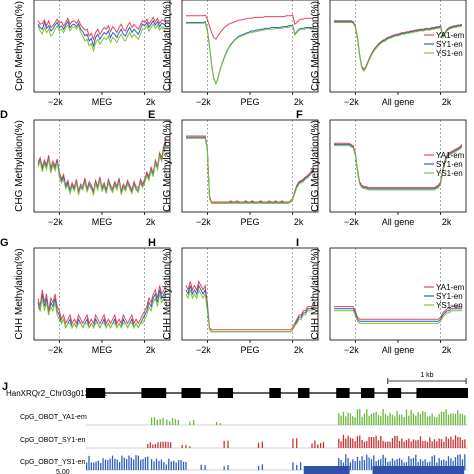  I want to click on x-tick-label: PEG, so click(249, 102).